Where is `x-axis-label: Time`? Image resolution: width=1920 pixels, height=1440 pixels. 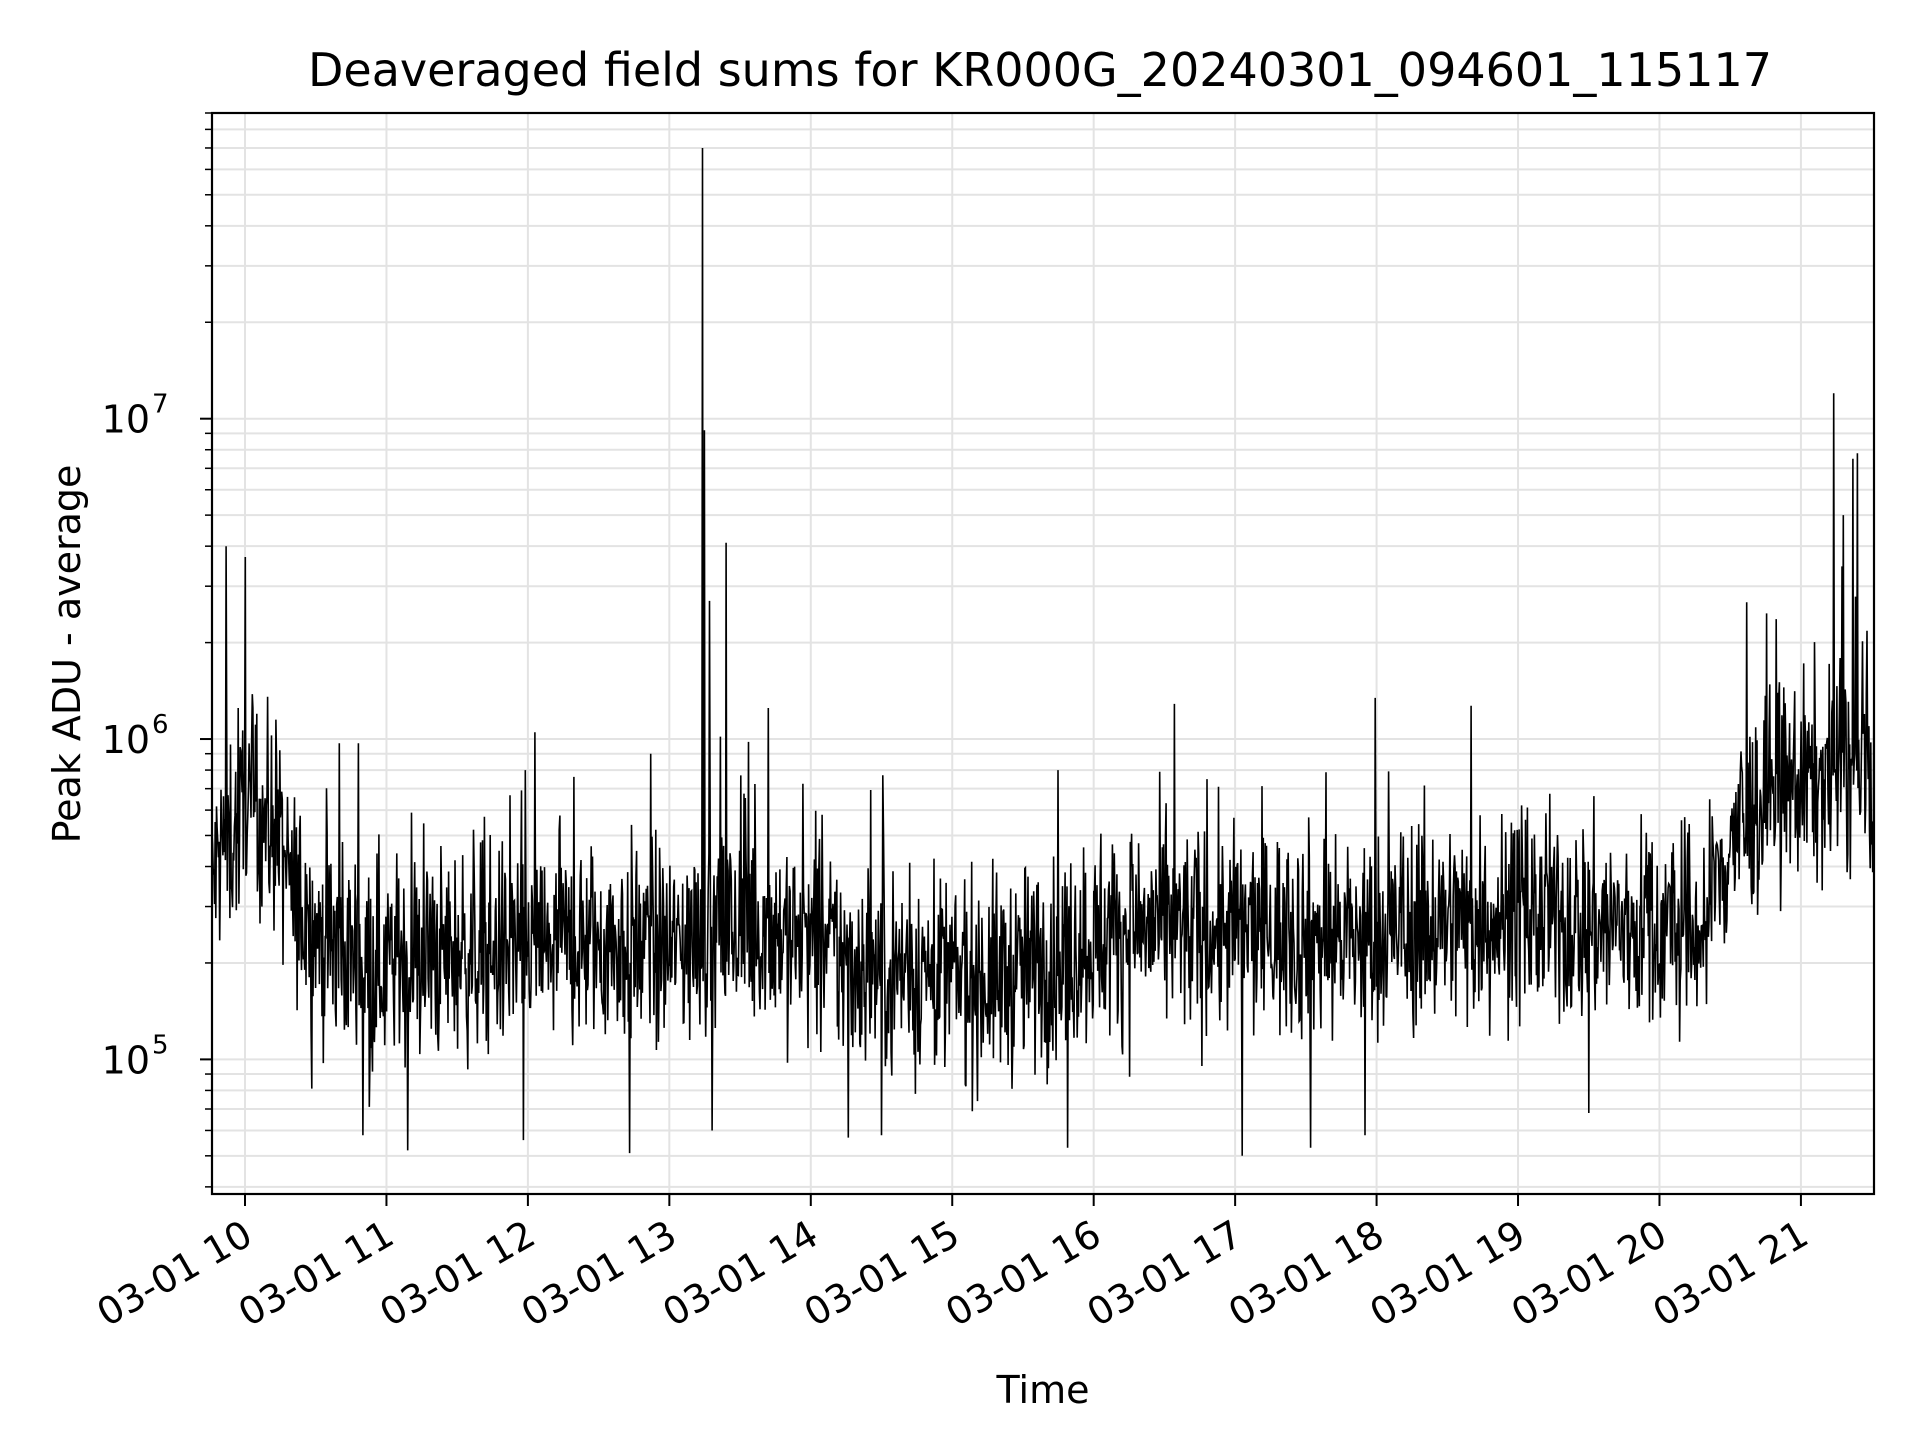 x-axis-label: Time is located at coordinates (1043, 1390).